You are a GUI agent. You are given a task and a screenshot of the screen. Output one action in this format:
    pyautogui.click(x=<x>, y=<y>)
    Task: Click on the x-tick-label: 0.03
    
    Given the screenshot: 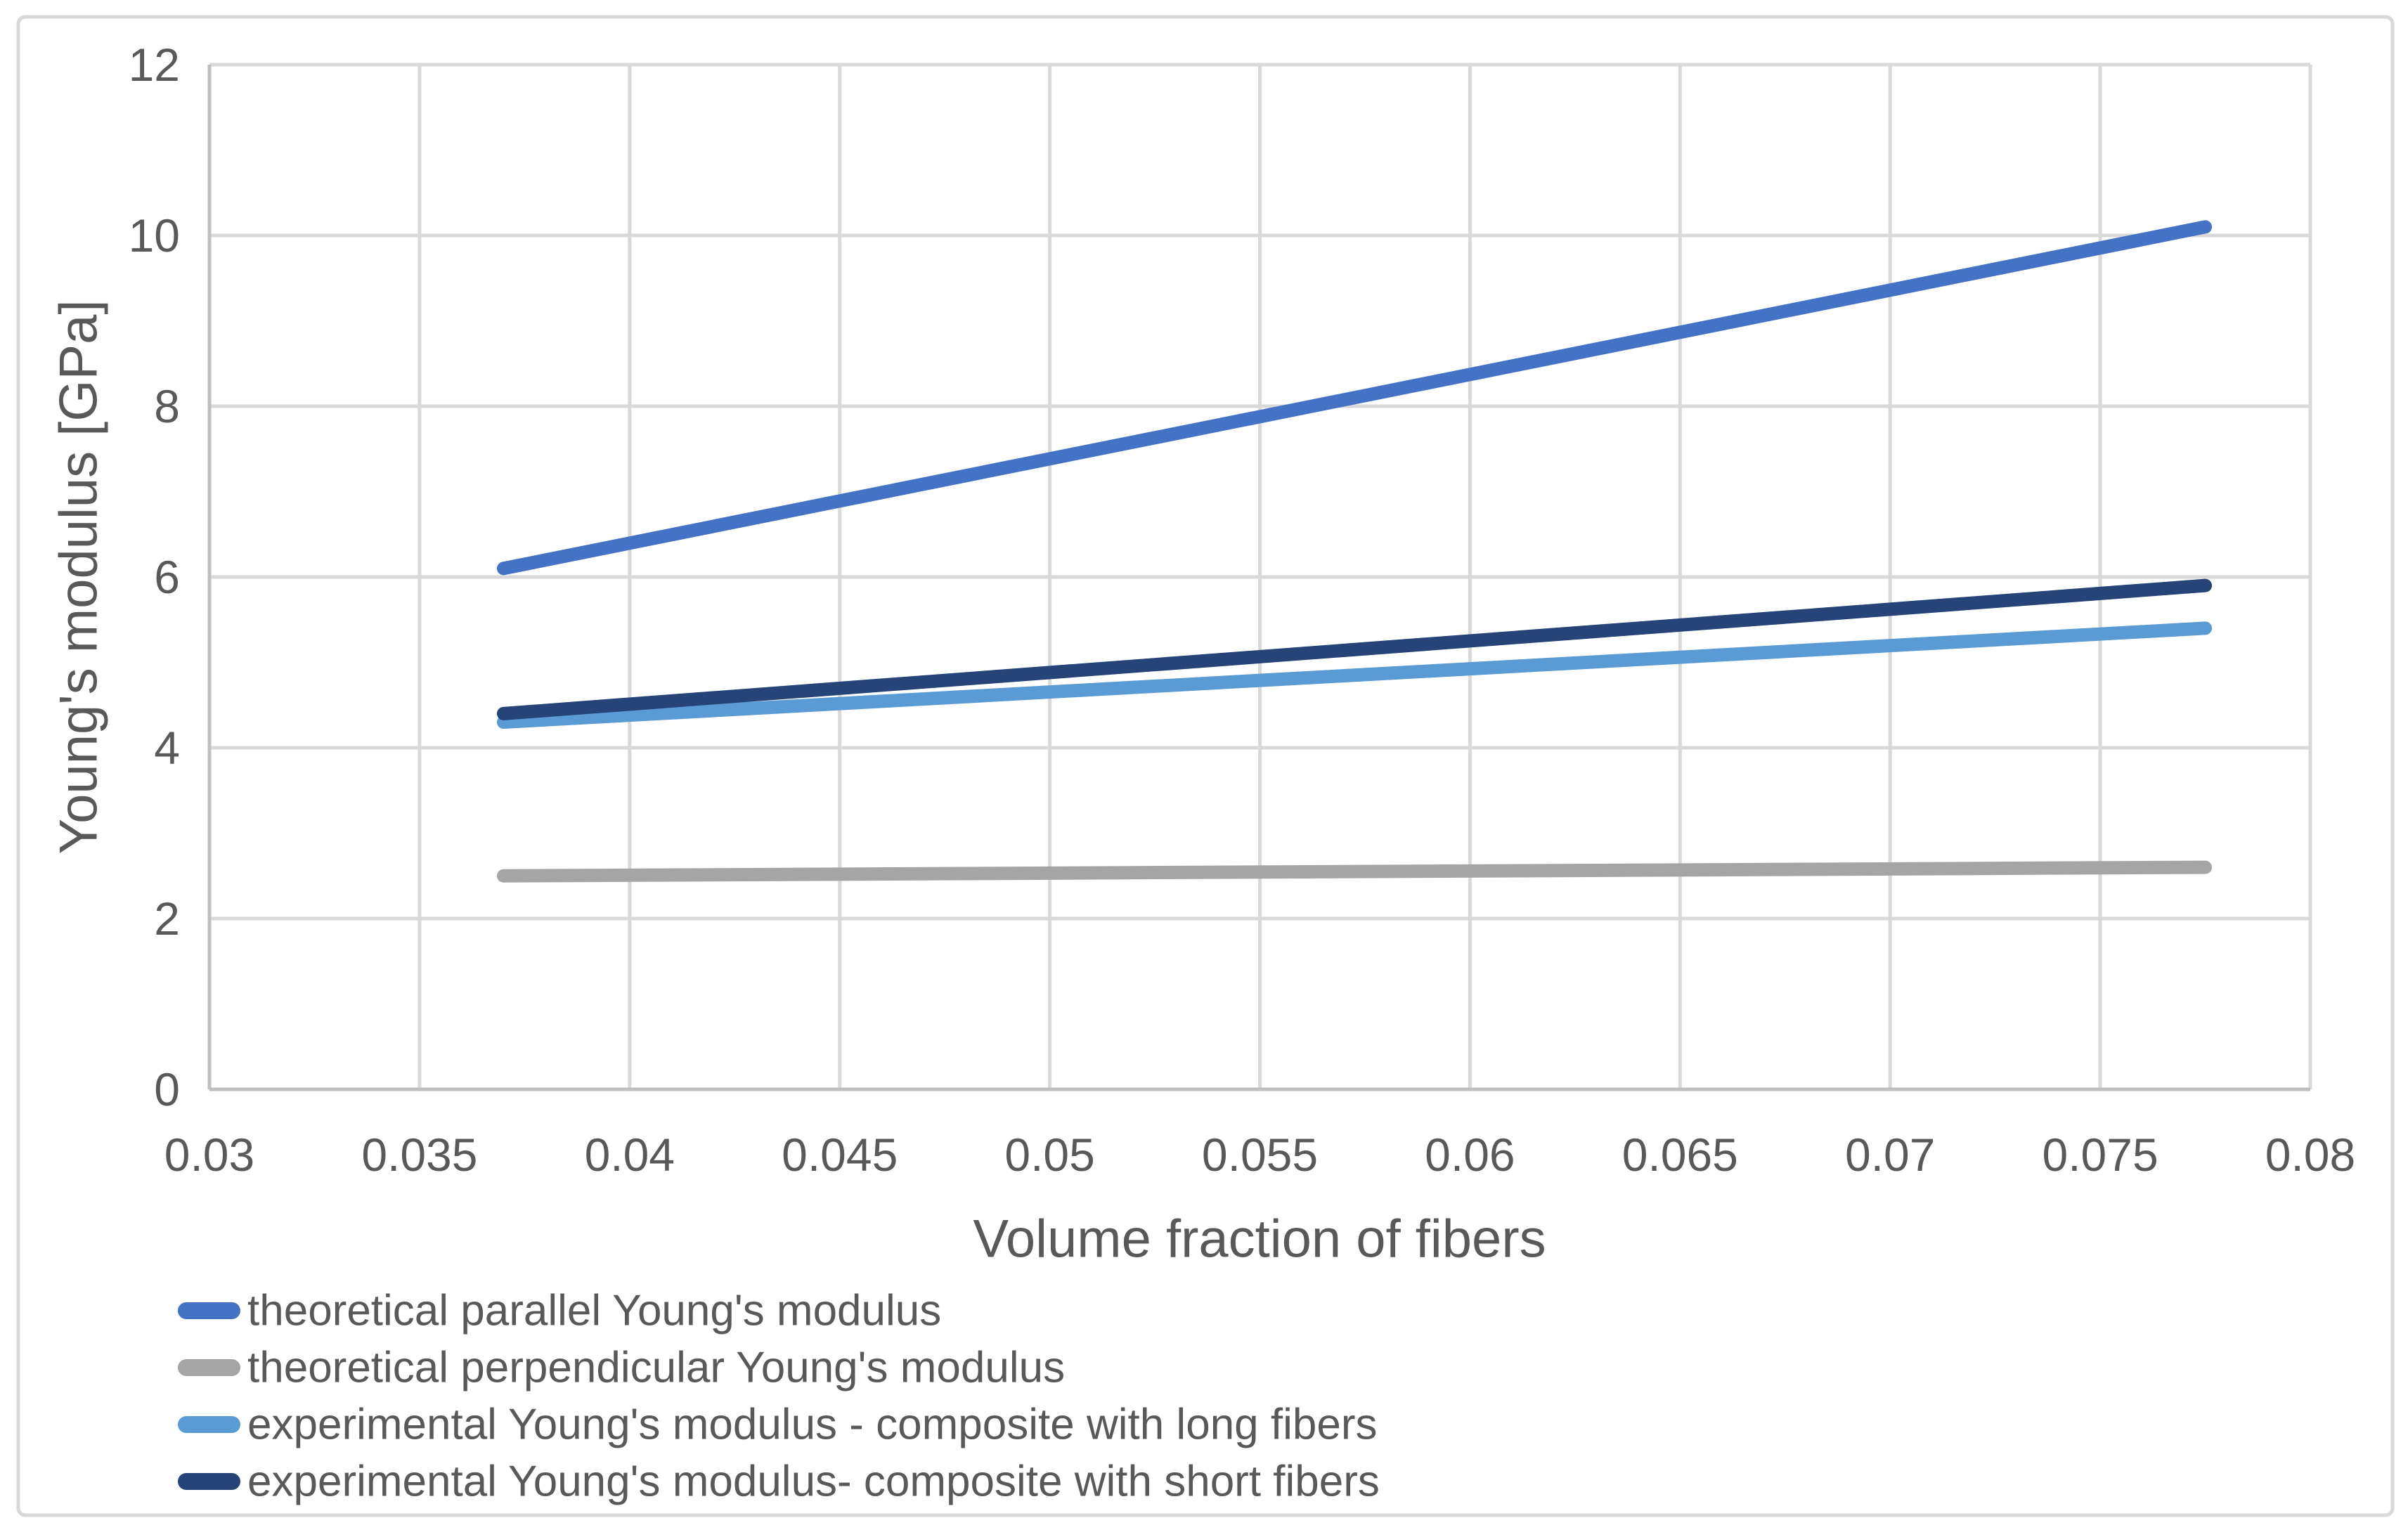 What is the action you would take?
    pyautogui.click(x=209, y=1155)
    